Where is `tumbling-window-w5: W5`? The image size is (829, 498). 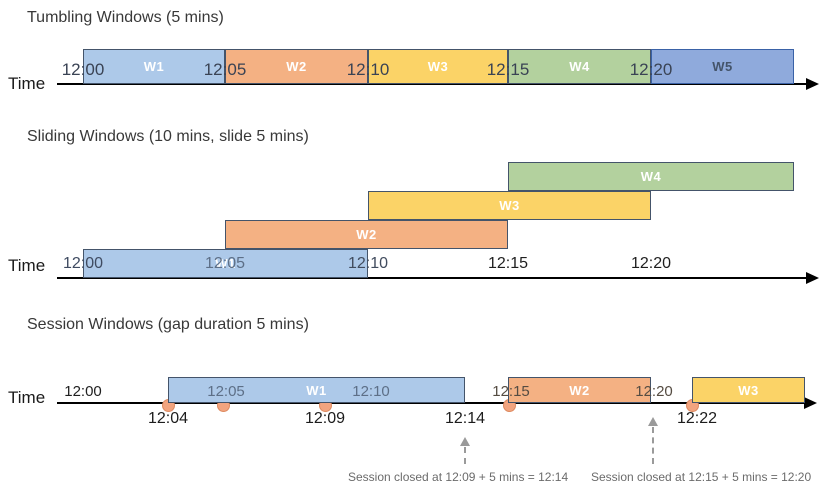
tumbling-window-w5: W5 is located at coordinates (722, 66).